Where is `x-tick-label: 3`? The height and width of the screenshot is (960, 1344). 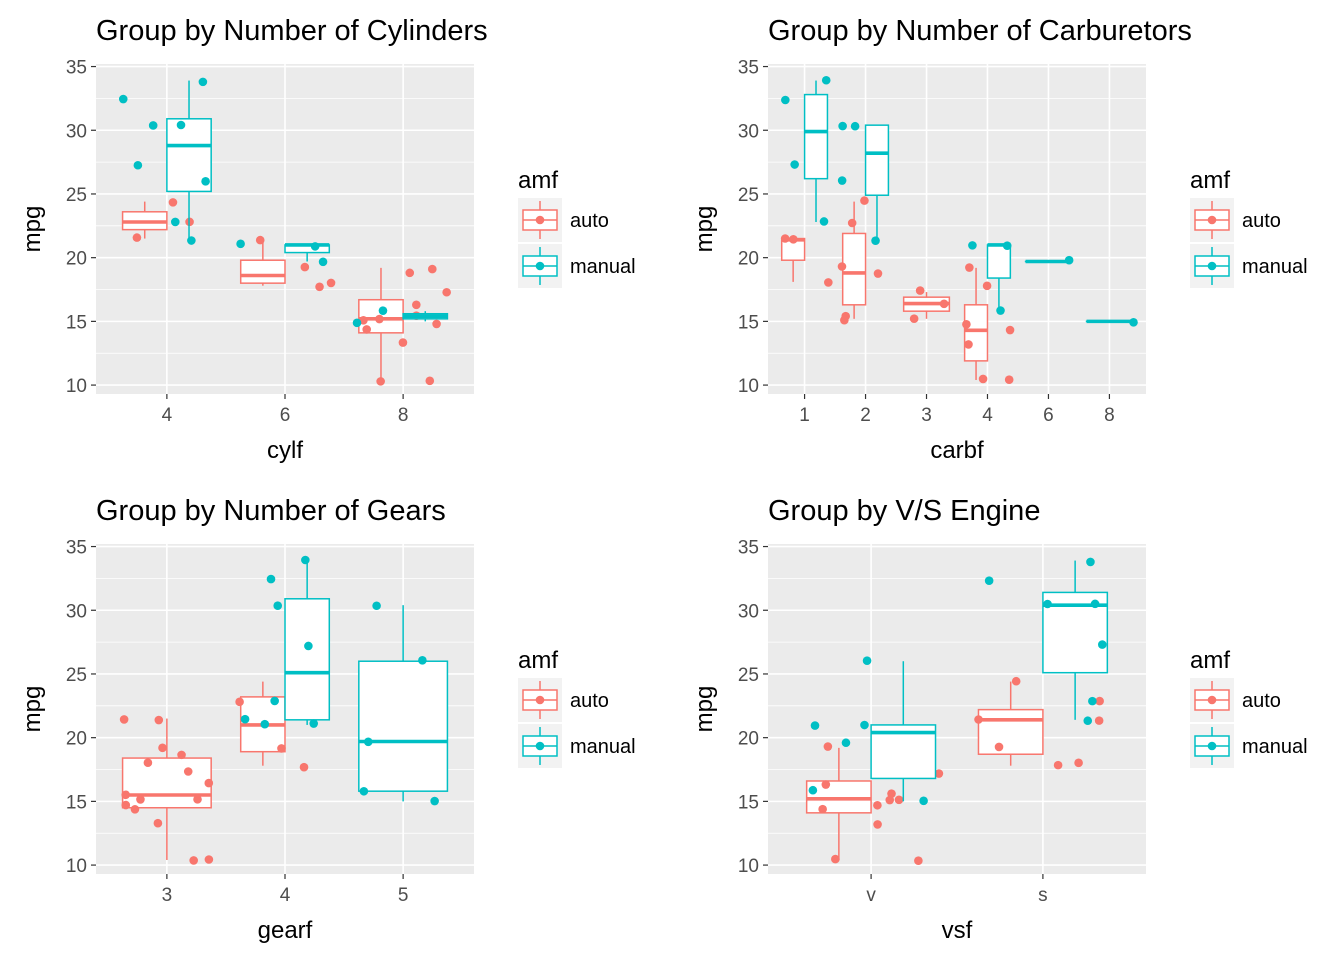 x-tick-label: 3 is located at coordinates (167, 895).